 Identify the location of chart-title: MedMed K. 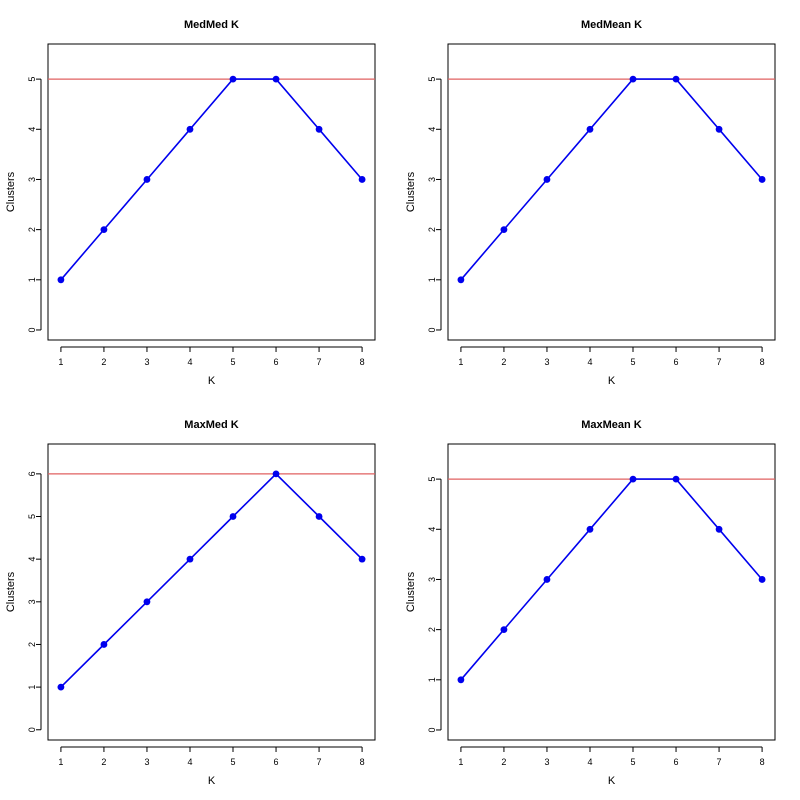
(211, 25).